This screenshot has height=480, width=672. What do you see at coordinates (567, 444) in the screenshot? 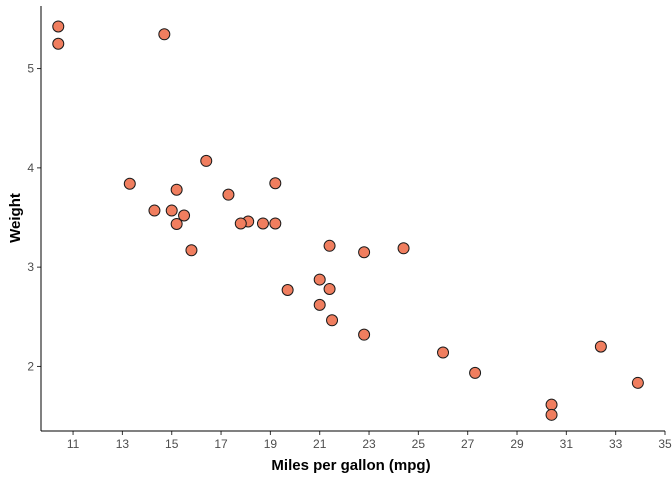
I see `x-tick-label: 31` at bounding box center [567, 444].